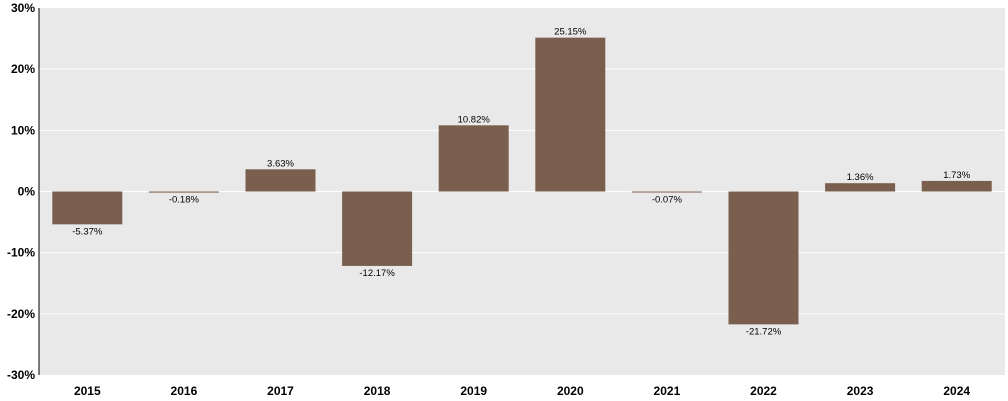  What do you see at coordinates (184, 200) in the screenshot?
I see `data-label-2016: -0.18%` at bounding box center [184, 200].